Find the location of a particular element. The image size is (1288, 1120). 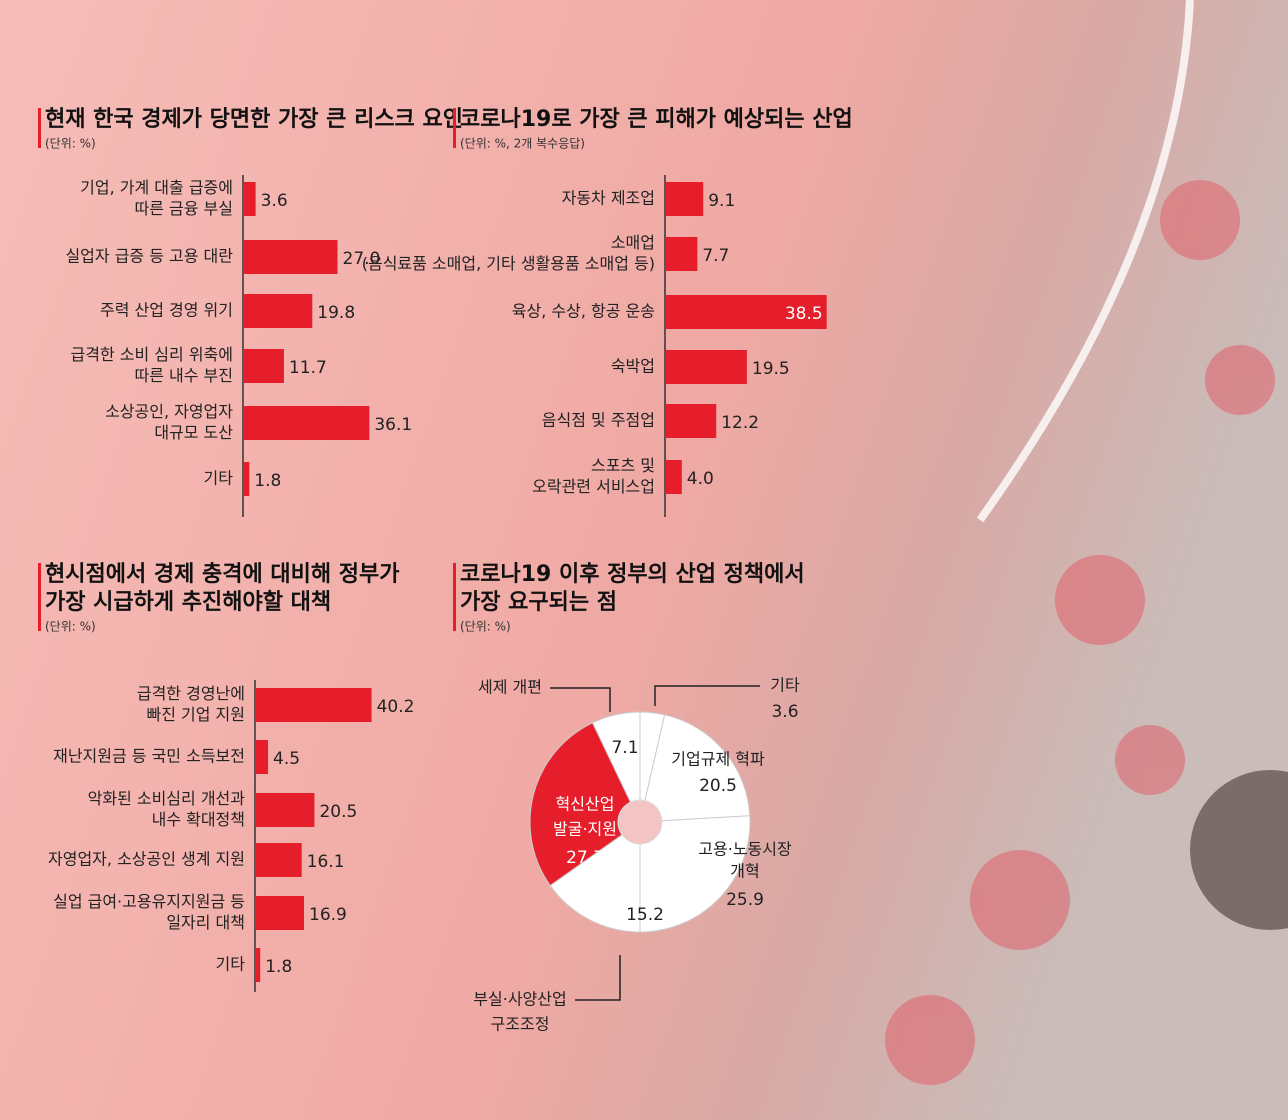

value-label: 7.7 is located at coordinates (715, 256).